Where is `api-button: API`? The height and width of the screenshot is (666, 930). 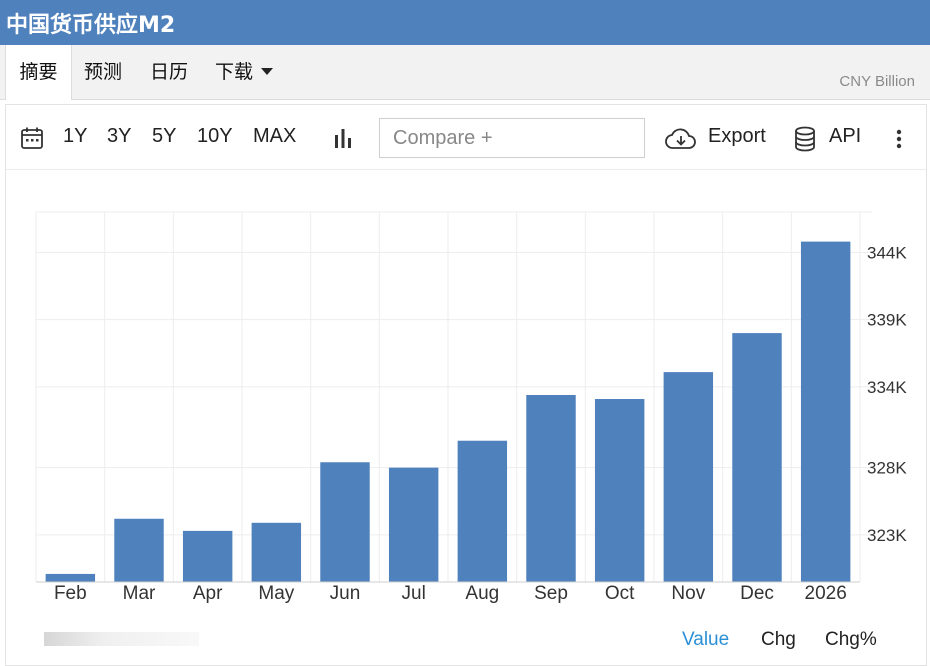
api-button: API is located at coordinates (845, 136).